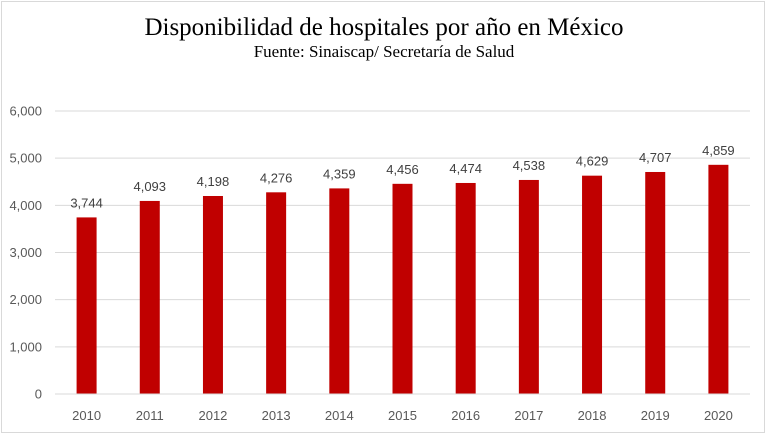 This screenshot has width=768, height=436. I want to click on x-tick-label-2020: 2020, so click(718, 415).